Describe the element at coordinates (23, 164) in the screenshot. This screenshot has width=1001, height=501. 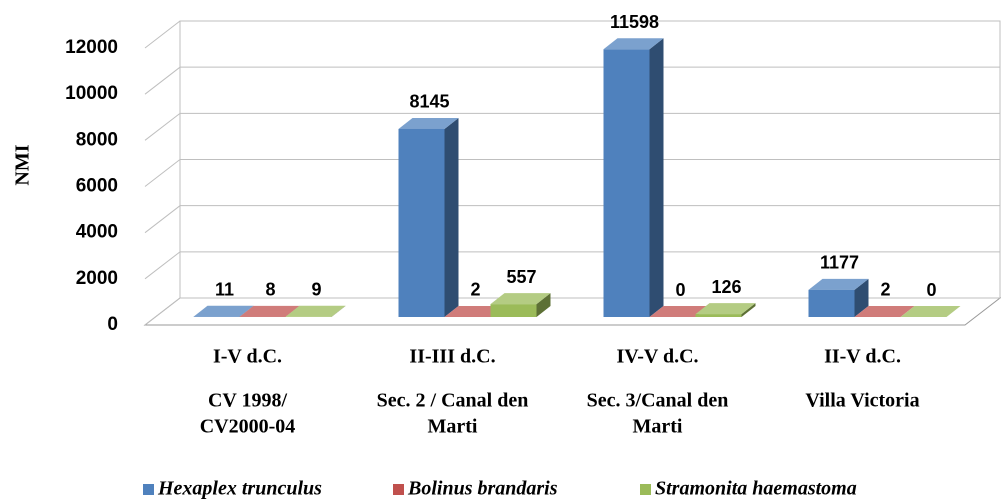
I see `y-axis-title: NMI` at that location.